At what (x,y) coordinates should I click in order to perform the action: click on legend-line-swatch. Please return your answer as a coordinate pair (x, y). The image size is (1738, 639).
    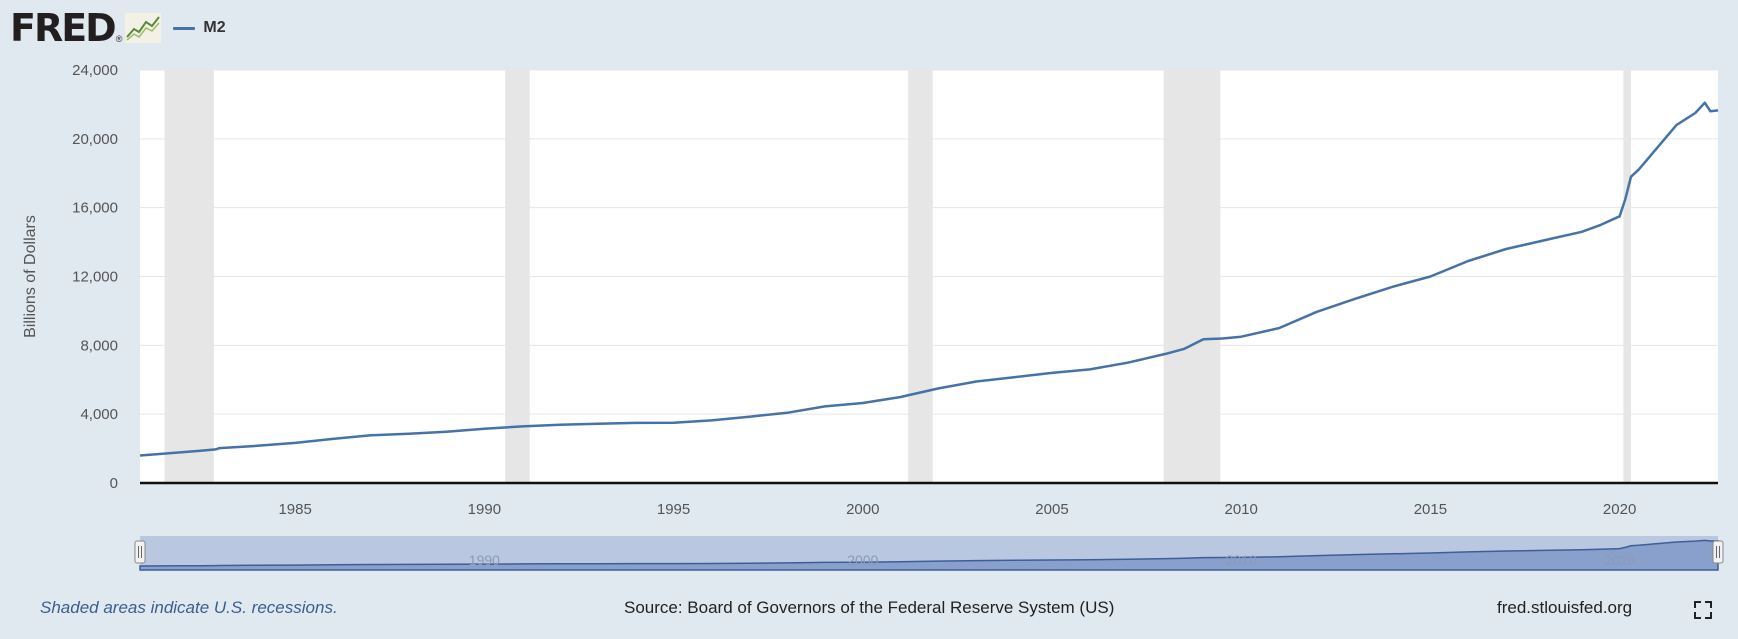
    Looking at the image, I should click on (184, 28).